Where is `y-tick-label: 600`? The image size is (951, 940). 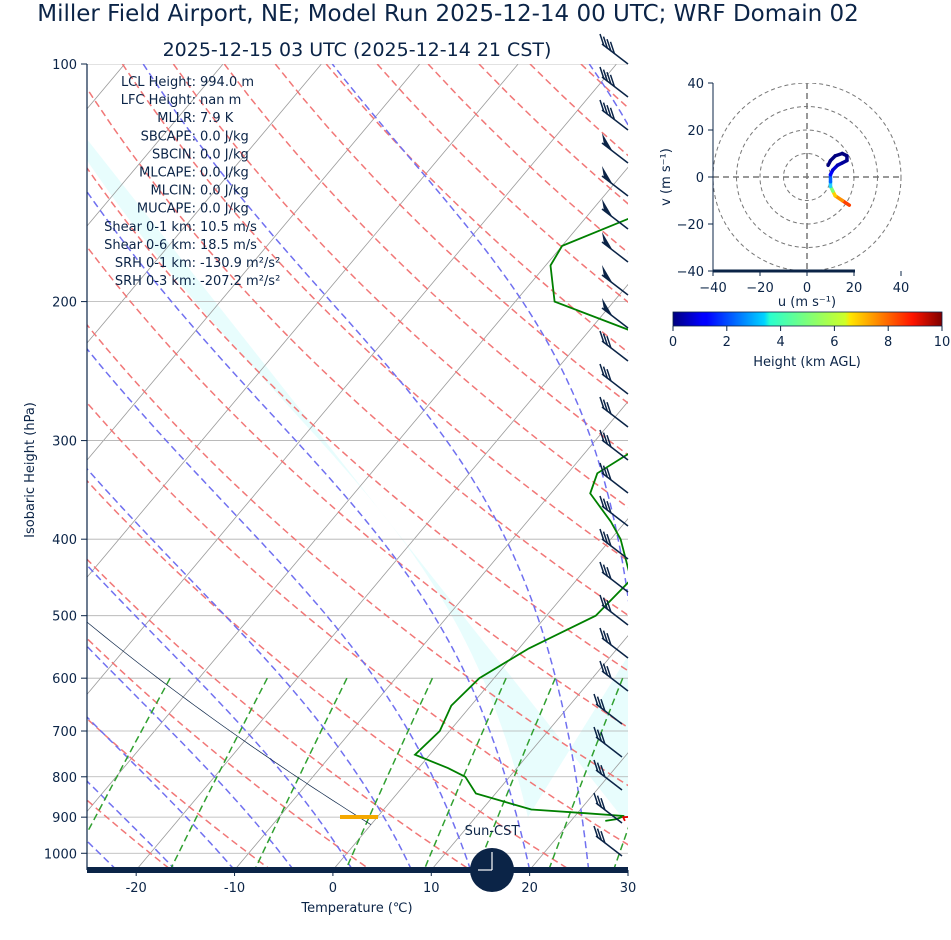
y-tick-label: 600 is located at coordinates (64, 679).